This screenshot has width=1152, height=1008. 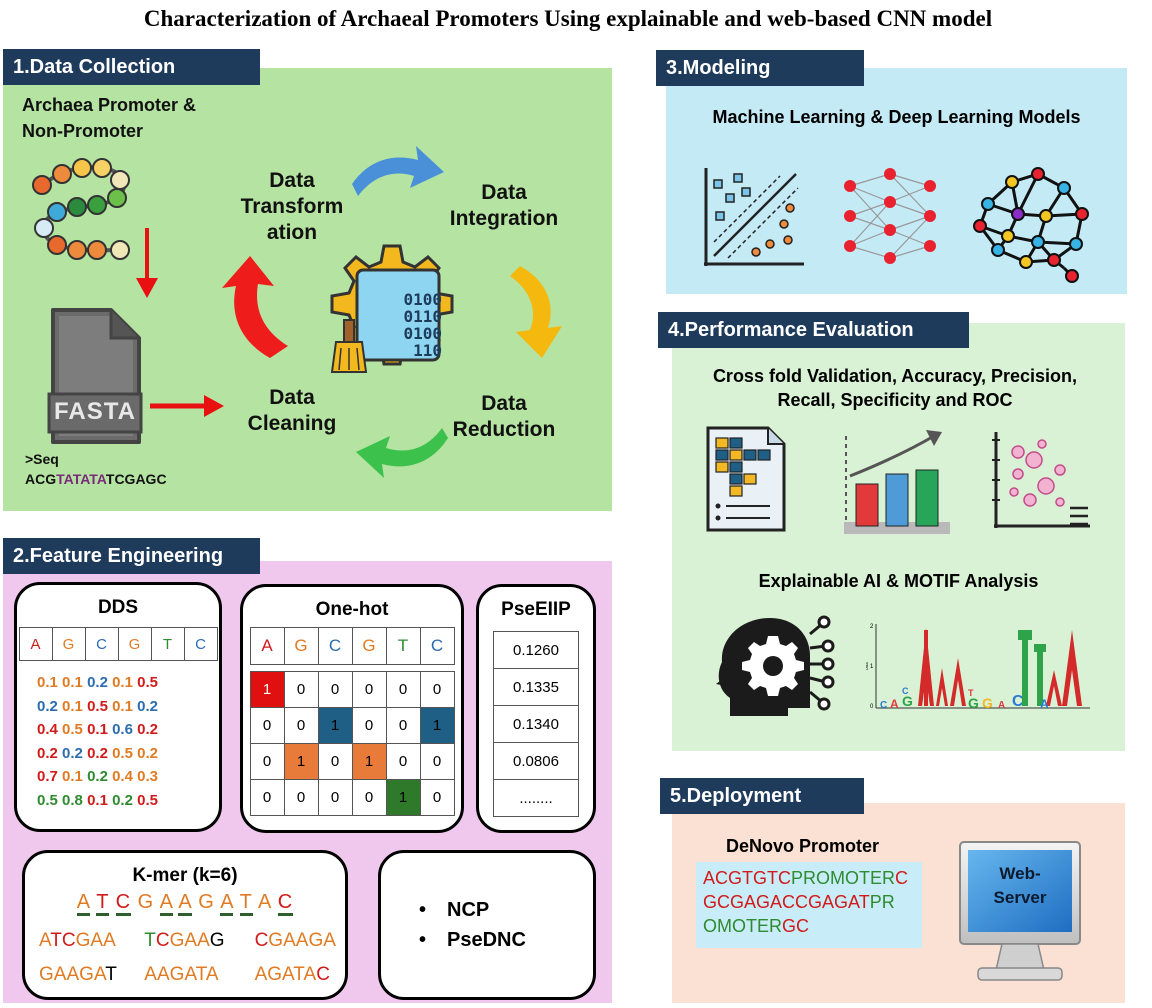 What do you see at coordinates (536, 724) in the screenshot?
I see `pseeiip-value: 0.1340` at bounding box center [536, 724].